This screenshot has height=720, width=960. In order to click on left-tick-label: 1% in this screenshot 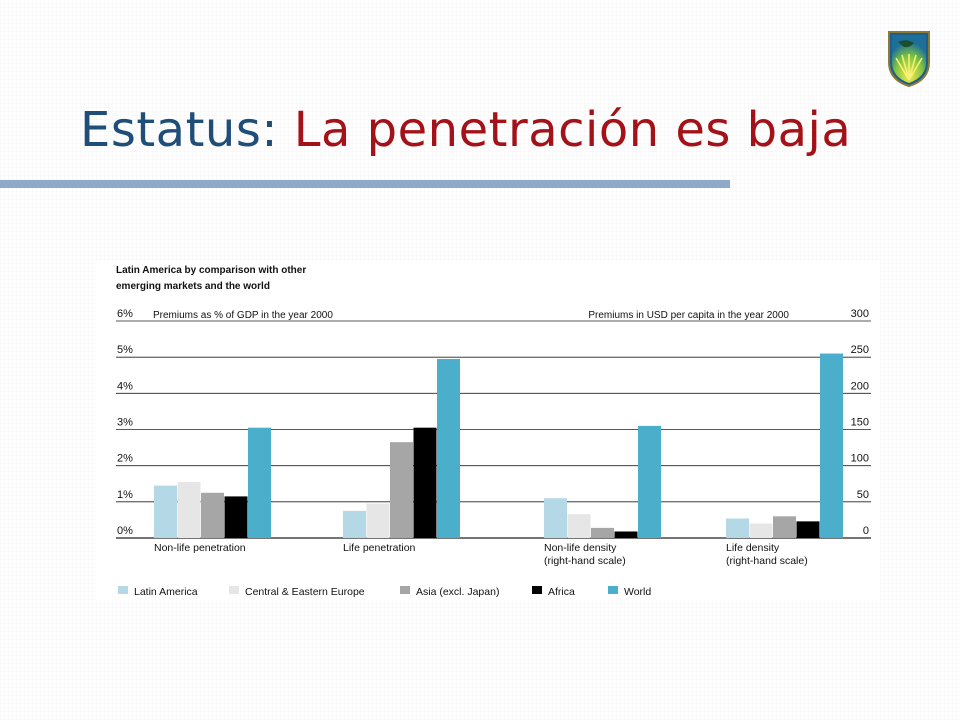, I will do `click(125, 495)`.